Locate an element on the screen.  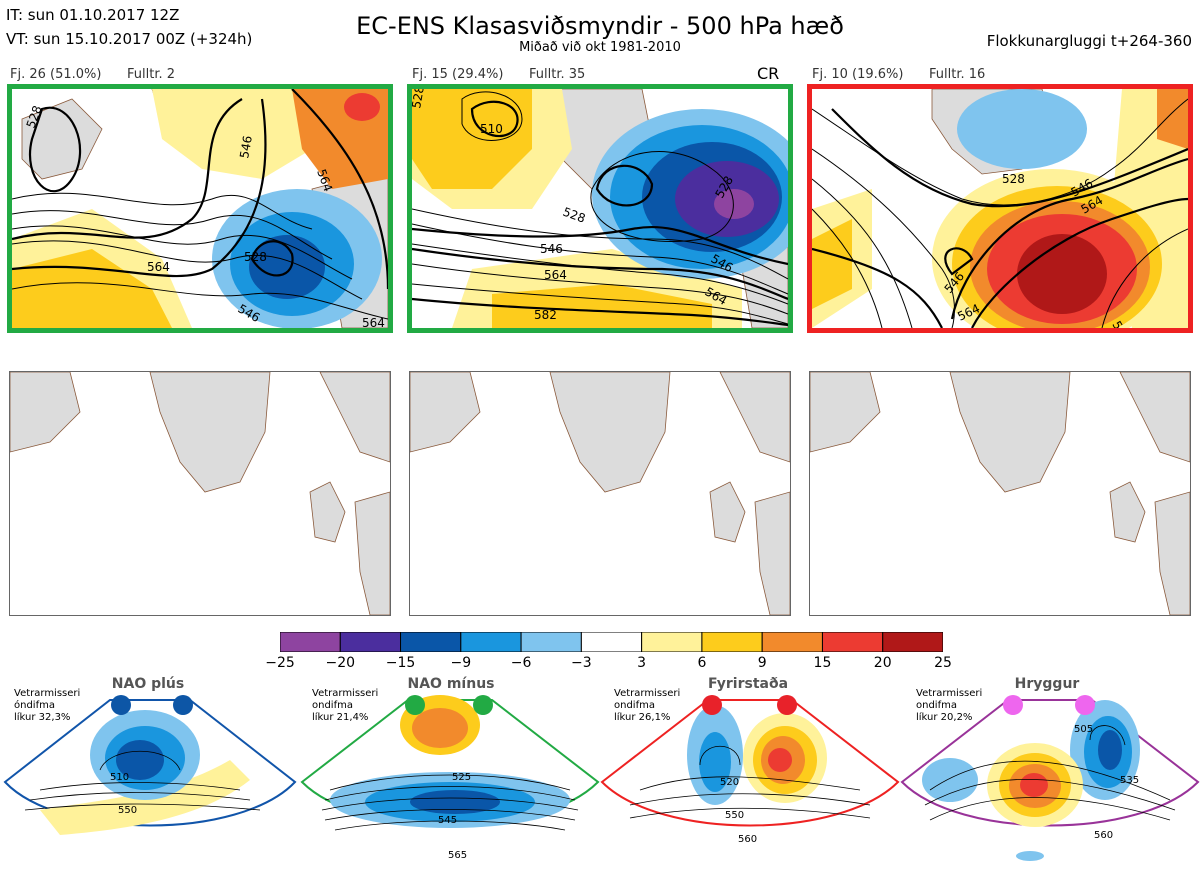
cluster-2-tag: CR is located at coordinates (768, 73).